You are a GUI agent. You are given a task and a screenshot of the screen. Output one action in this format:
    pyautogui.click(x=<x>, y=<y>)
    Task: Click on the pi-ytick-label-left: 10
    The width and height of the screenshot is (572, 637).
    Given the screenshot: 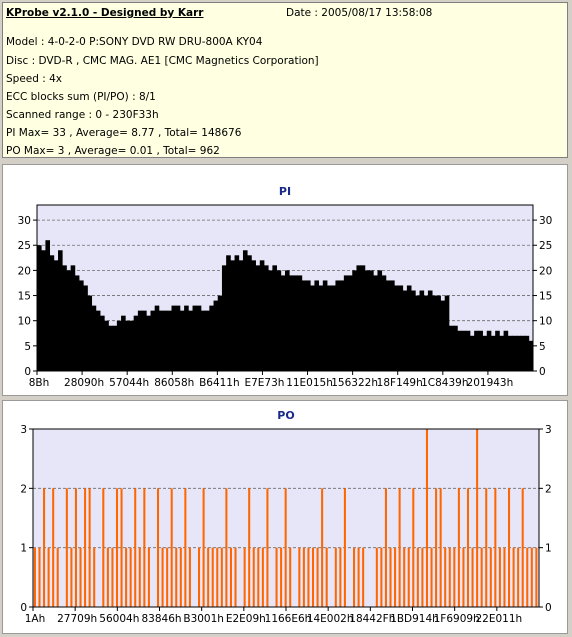 What is the action you would take?
    pyautogui.click(x=24, y=322)
    